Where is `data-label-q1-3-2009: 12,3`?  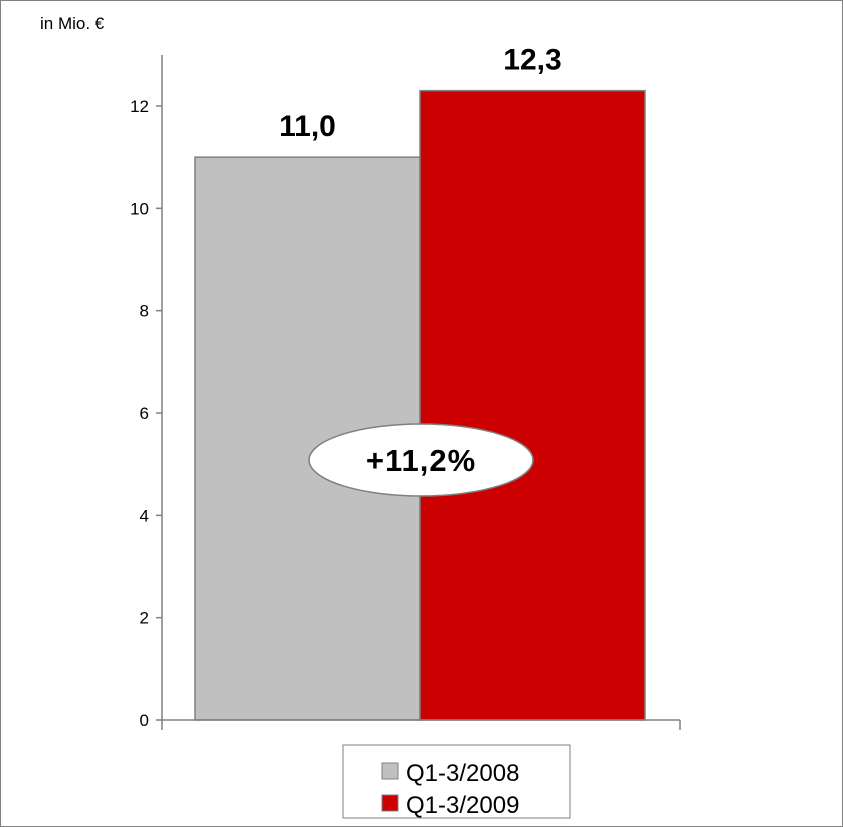 data-label-q1-3-2009: 12,3 is located at coordinates (532, 60).